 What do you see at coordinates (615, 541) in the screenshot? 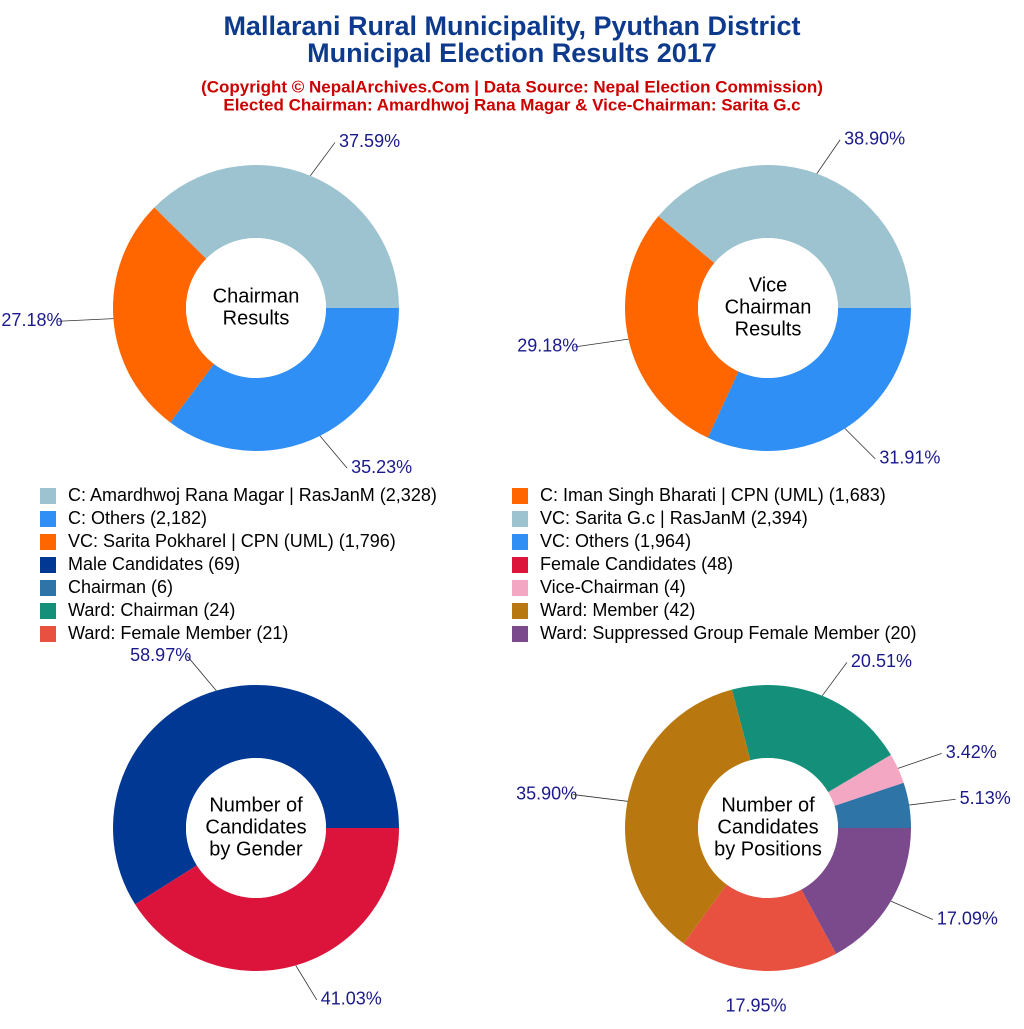
I see `legend-label: VC: Others (1,964)` at bounding box center [615, 541].